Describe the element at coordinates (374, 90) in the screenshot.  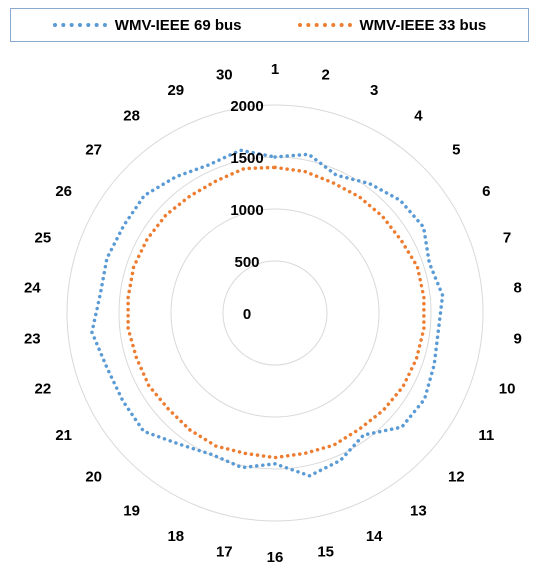
I see `category-label-3: 3` at that location.